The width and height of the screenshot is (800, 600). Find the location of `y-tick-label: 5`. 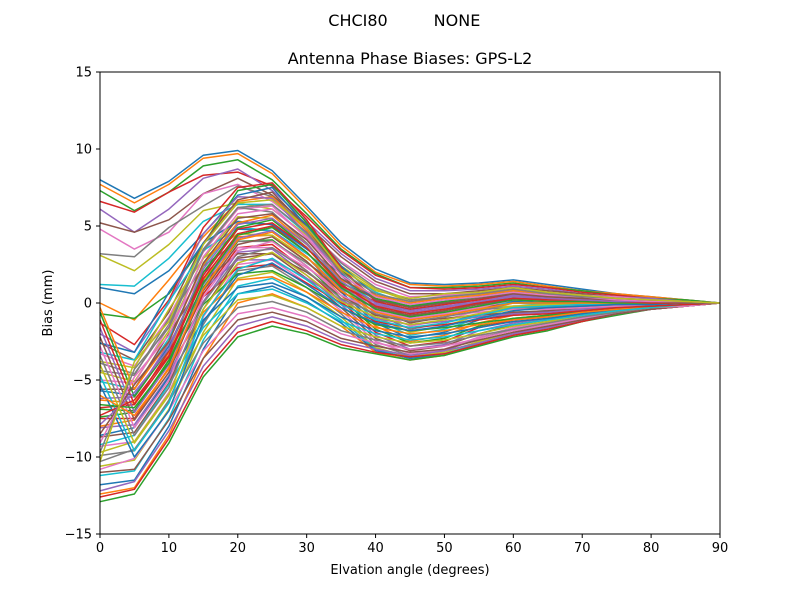

y-tick-label: 5 is located at coordinates (88, 227).